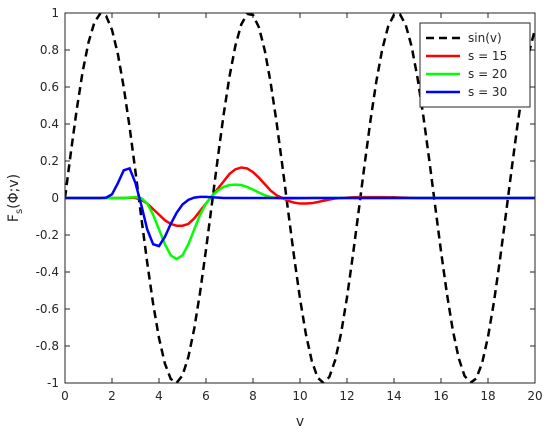  I want to click on legend-label: s = 15, so click(487, 56).